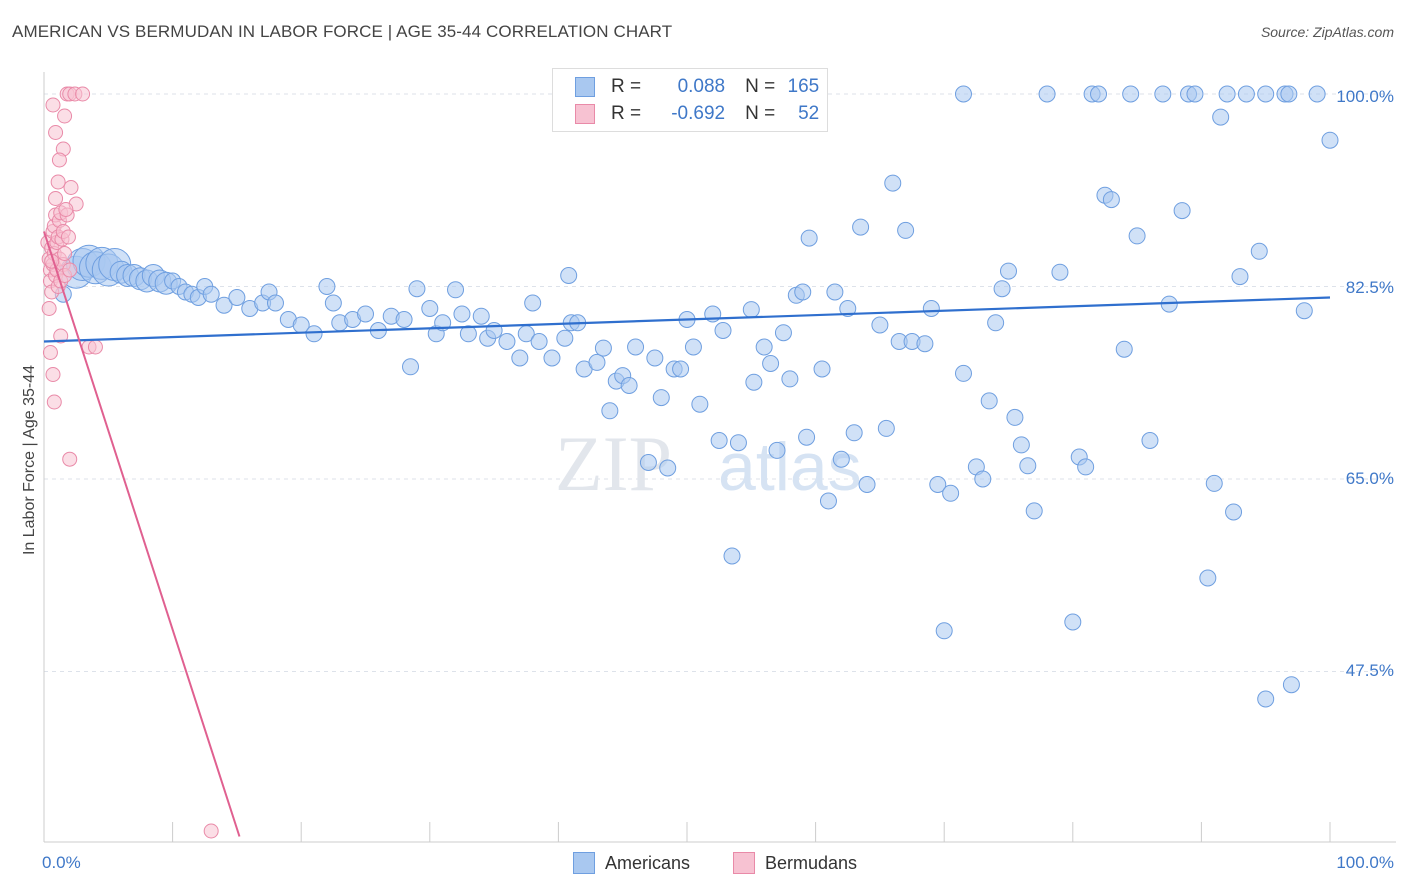  I want to click on americans-legend-swatch, so click(584, 863).